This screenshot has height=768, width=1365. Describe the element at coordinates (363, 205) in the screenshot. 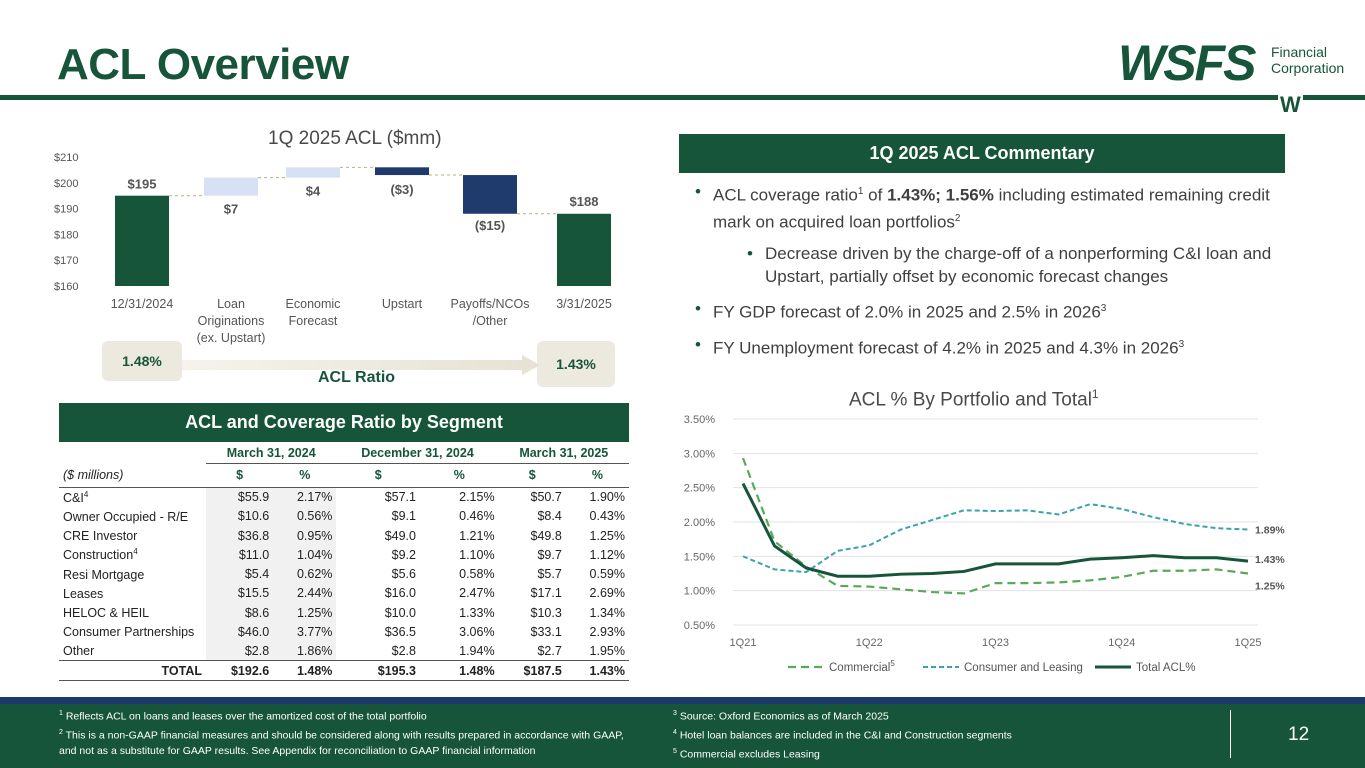

I see `waterfall-labels: $195 $7 $4 ($3) ($15) $188` at that location.